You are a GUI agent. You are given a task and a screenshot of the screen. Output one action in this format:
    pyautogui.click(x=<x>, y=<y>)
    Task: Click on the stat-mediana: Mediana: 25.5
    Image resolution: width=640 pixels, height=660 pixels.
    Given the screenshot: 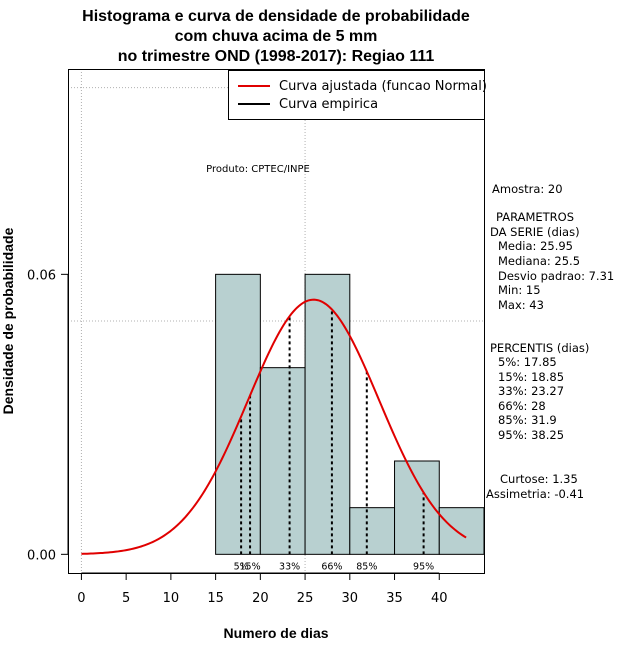 What is the action you would take?
    pyautogui.click(x=539, y=261)
    